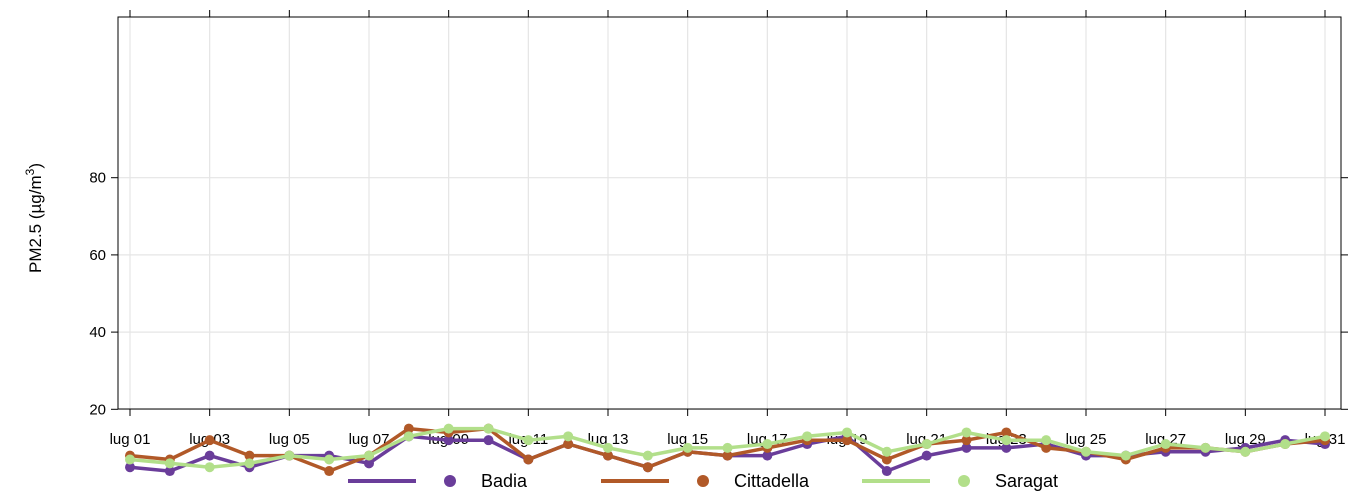  I want to click on legend-label: Cittadella, so click(772, 481).